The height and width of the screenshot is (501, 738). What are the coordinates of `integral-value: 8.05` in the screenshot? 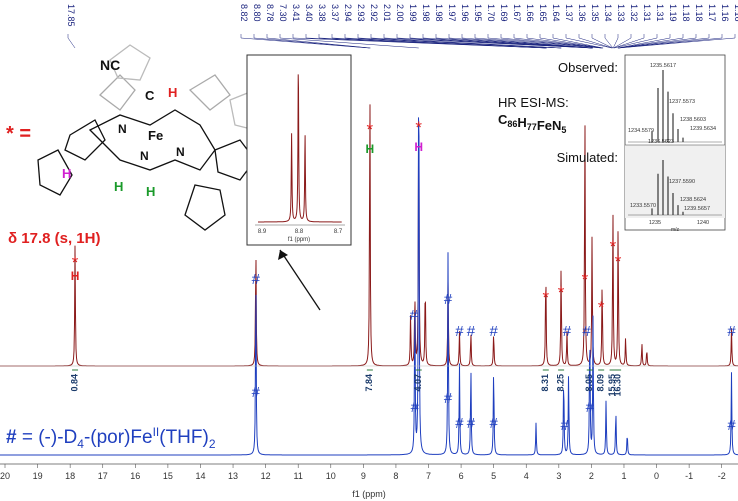 It's located at (589, 383).